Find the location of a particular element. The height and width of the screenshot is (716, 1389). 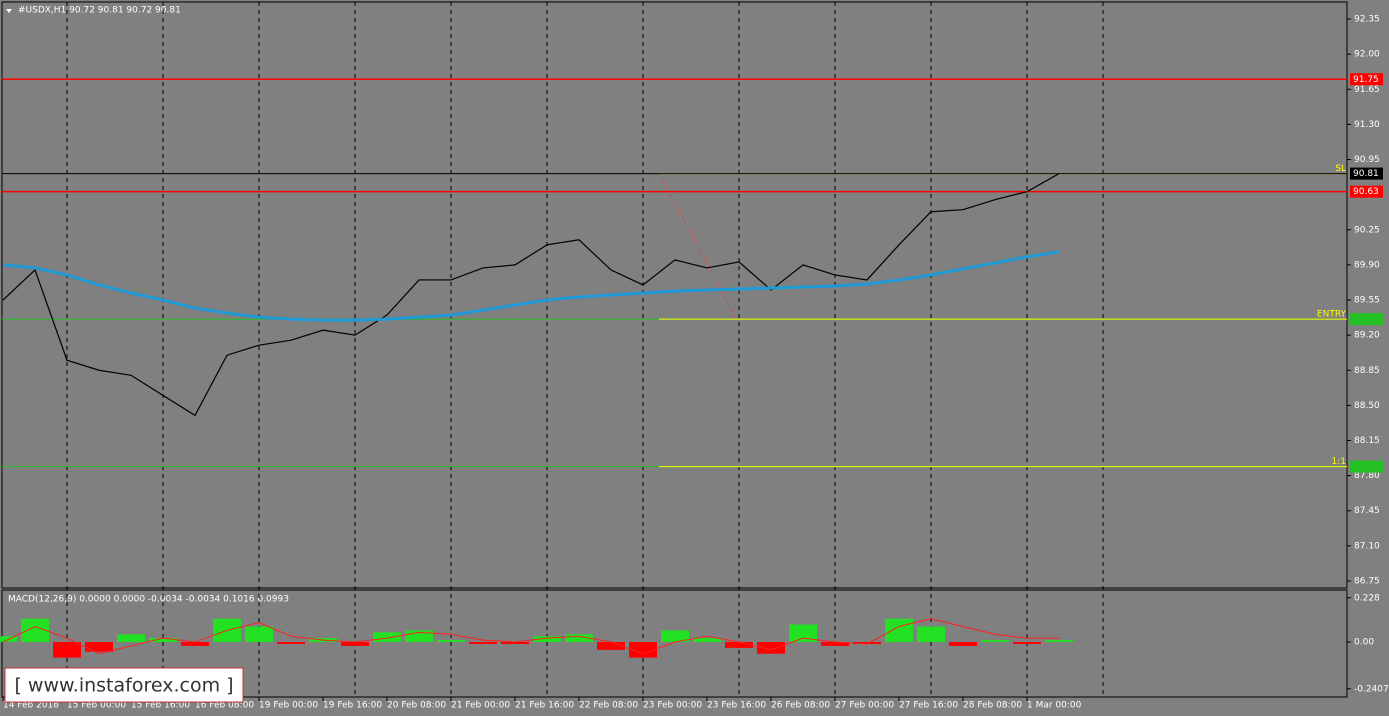

y-tick-label: 92.00 is located at coordinates (1367, 55).